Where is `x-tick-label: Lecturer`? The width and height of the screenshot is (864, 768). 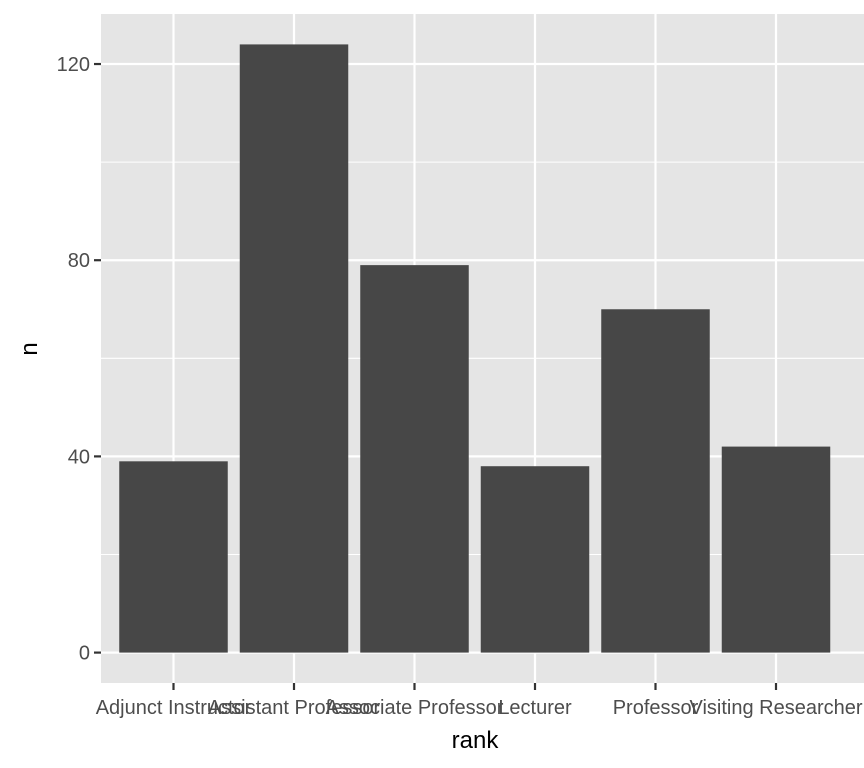
x-tick-label: Lecturer is located at coordinates (535, 708).